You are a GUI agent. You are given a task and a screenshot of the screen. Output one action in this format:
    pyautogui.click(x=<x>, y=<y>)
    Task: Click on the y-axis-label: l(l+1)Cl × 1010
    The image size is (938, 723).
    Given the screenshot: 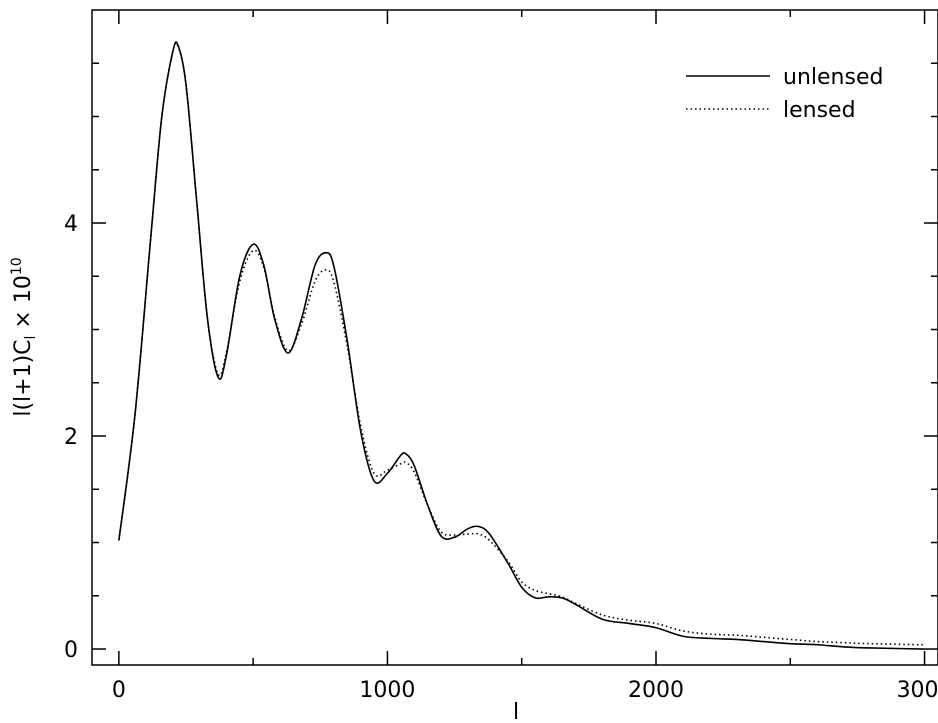 What is the action you would take?
    pyautogui.click(x=24, y=336)
    